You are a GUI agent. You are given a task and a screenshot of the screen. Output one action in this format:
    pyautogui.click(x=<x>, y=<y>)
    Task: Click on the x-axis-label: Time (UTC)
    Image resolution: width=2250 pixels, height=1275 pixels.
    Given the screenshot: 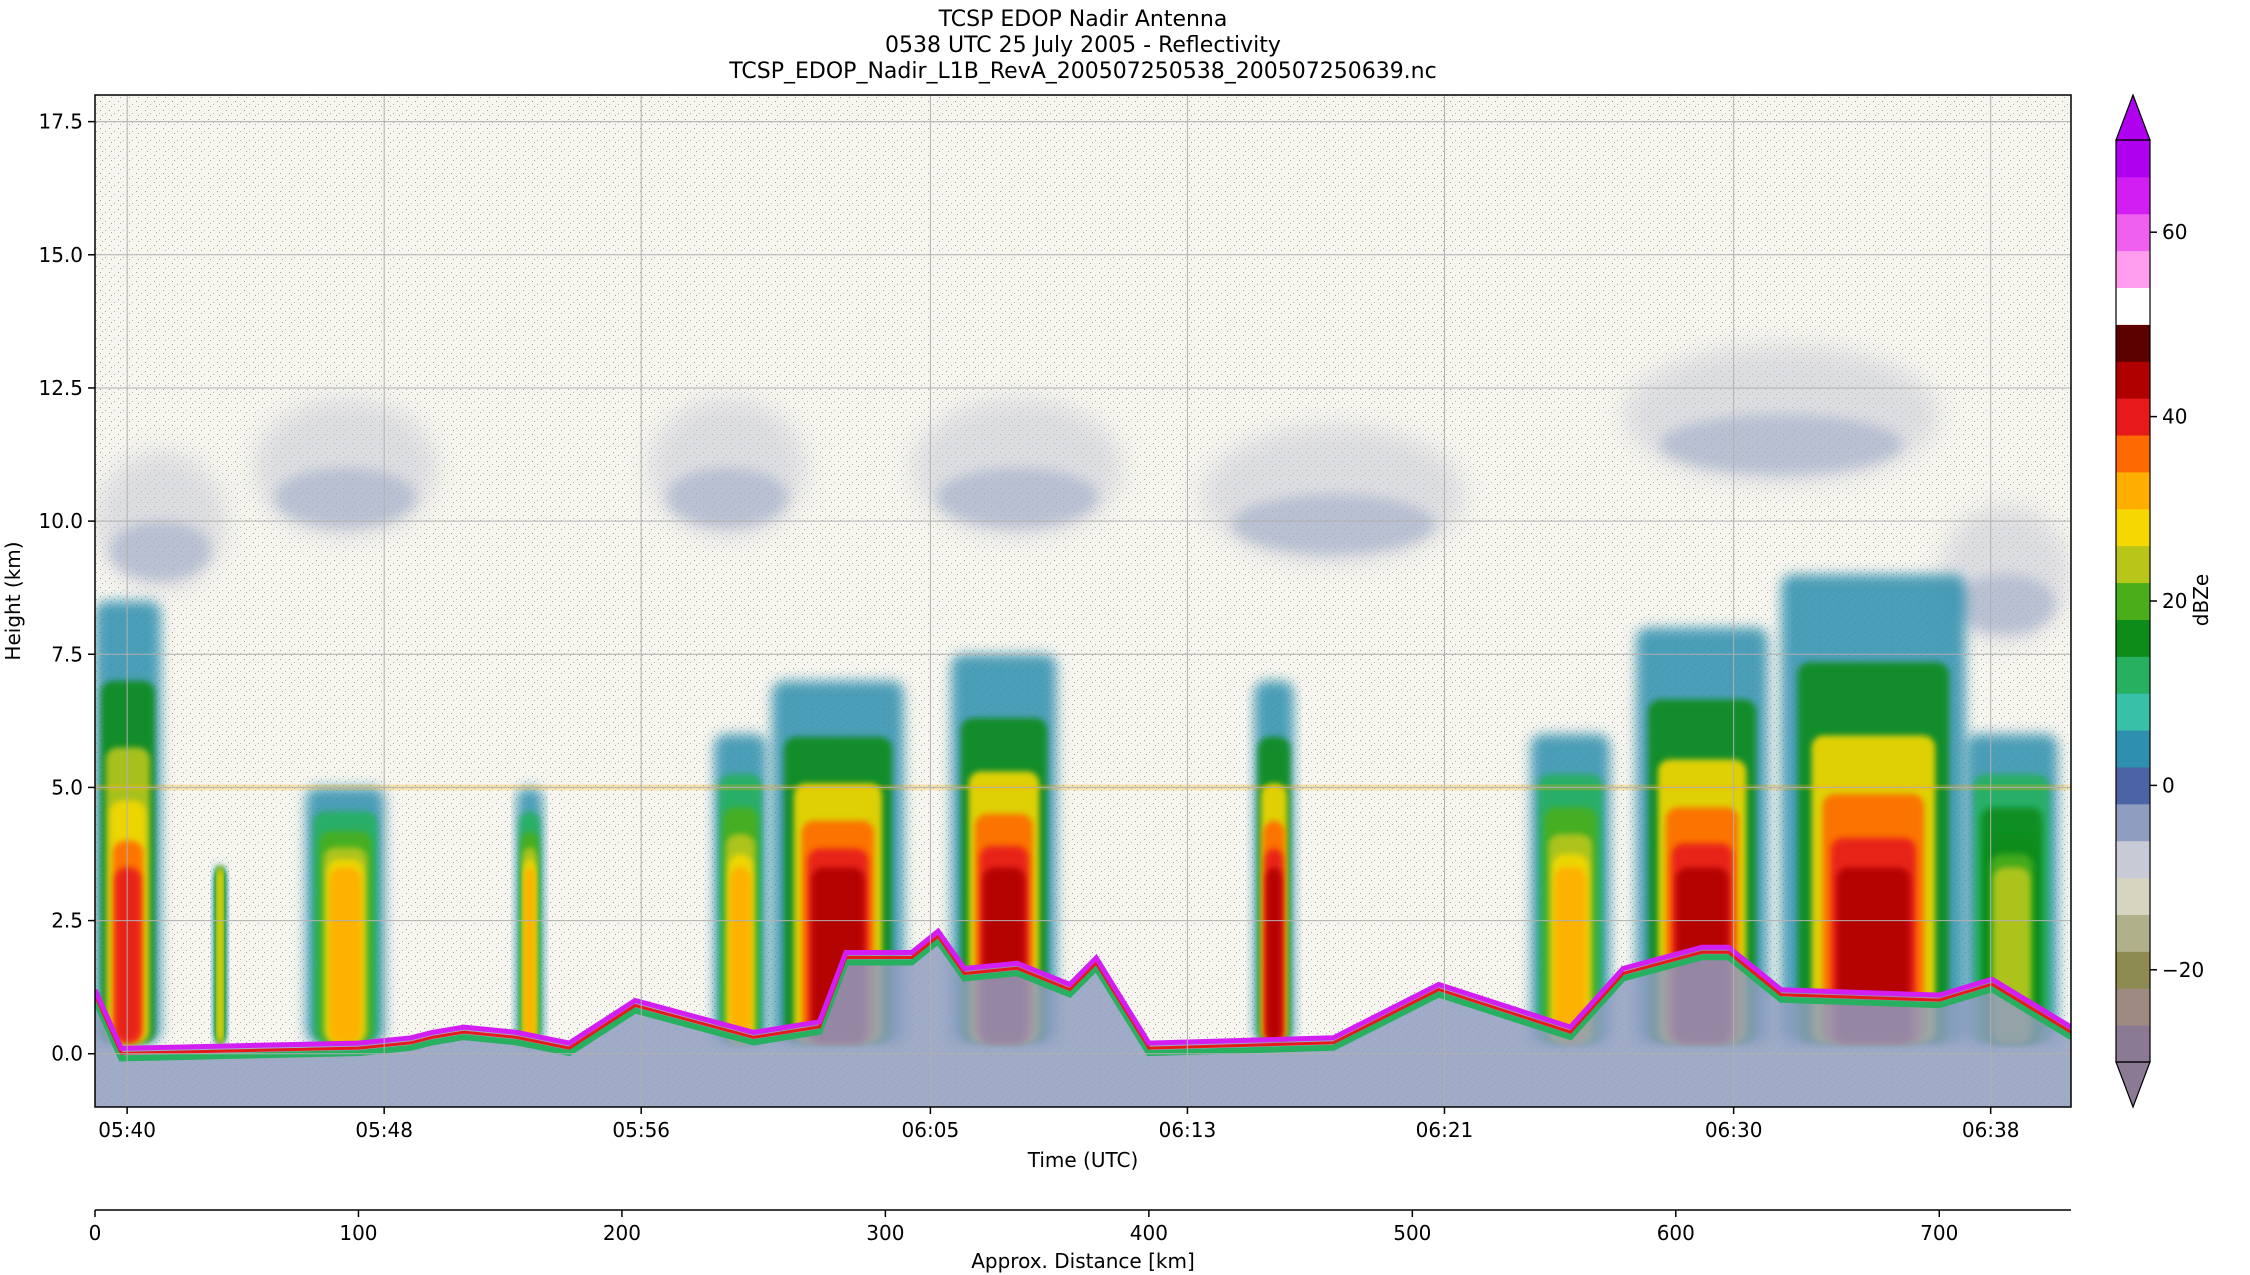 What is the action you would take?
    pyautogui.click(x=1083, y=1160)
    